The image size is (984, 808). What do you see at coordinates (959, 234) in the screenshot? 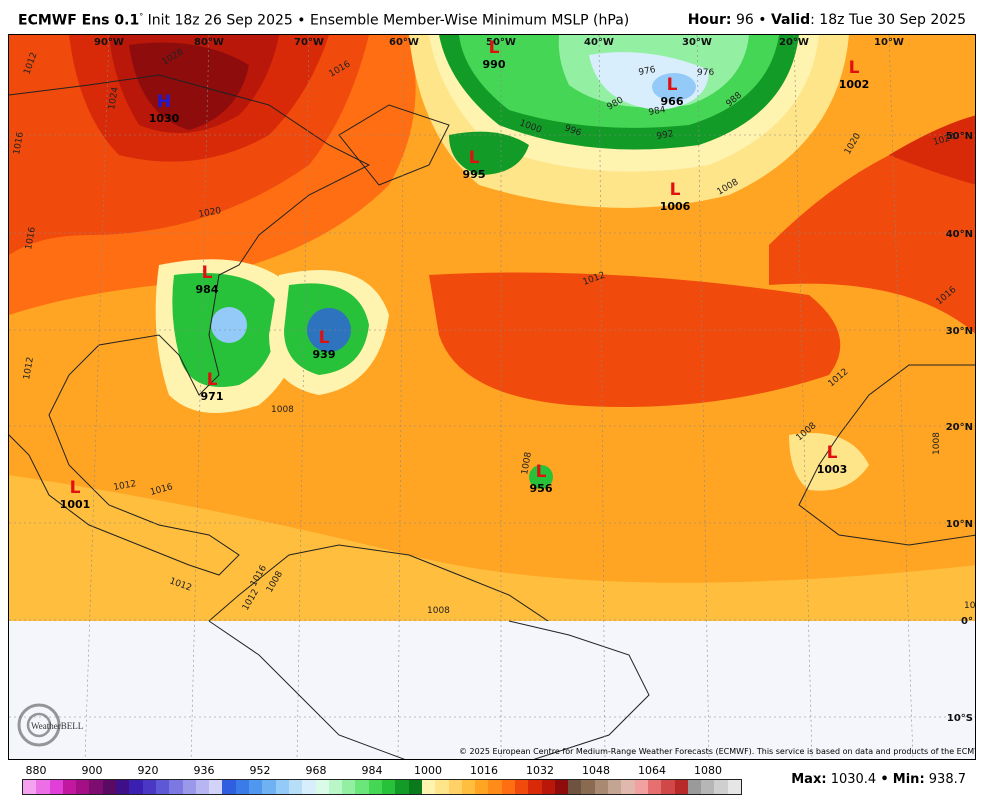
I see `lat-label: 40°N` at bounding box center [959, 234].